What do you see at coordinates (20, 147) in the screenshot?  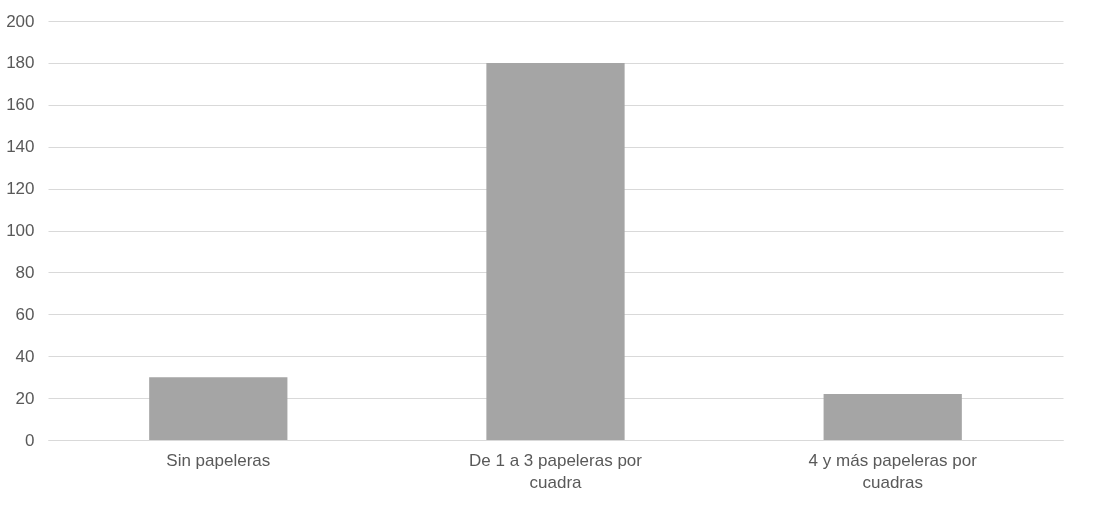 I see `y-tick-label: 140` at bounding box center [20, 147].